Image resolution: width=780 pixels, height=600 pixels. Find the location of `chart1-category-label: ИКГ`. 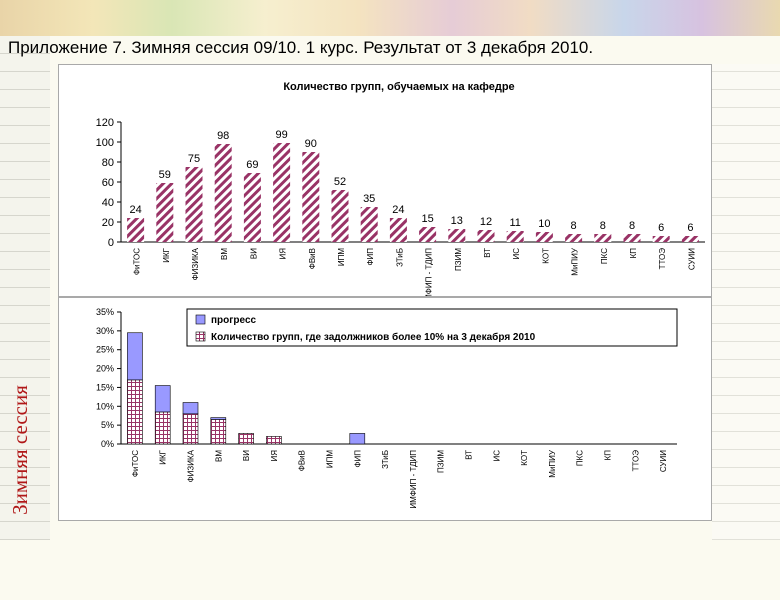

chart1-category-label: ИКГ is located at coordinates (166, 254).